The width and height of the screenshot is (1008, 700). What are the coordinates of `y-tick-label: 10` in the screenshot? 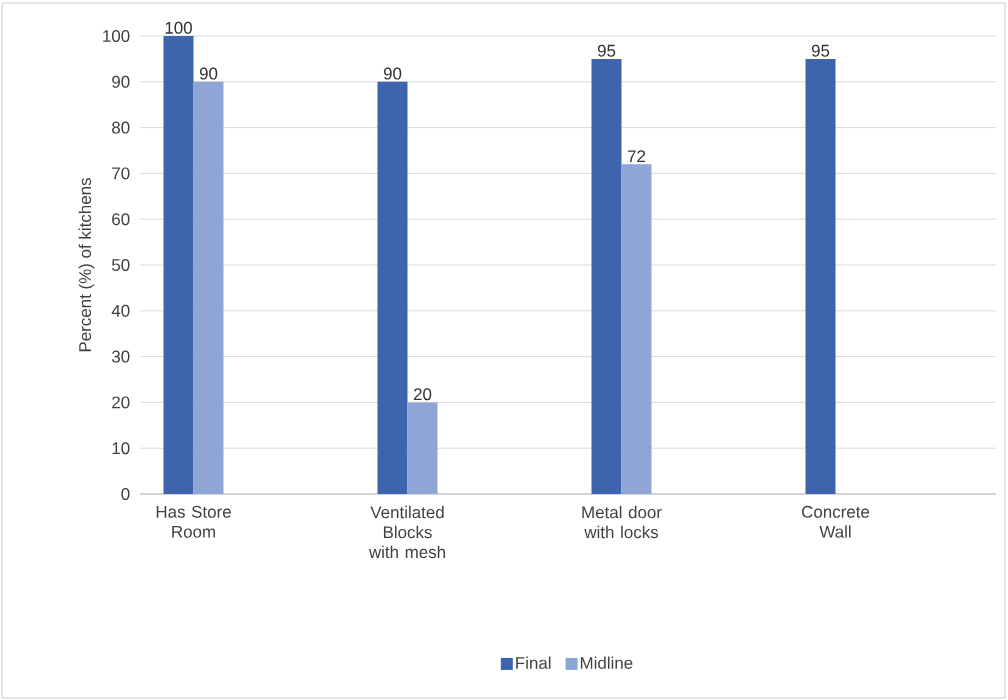 It's located at (121, 448).